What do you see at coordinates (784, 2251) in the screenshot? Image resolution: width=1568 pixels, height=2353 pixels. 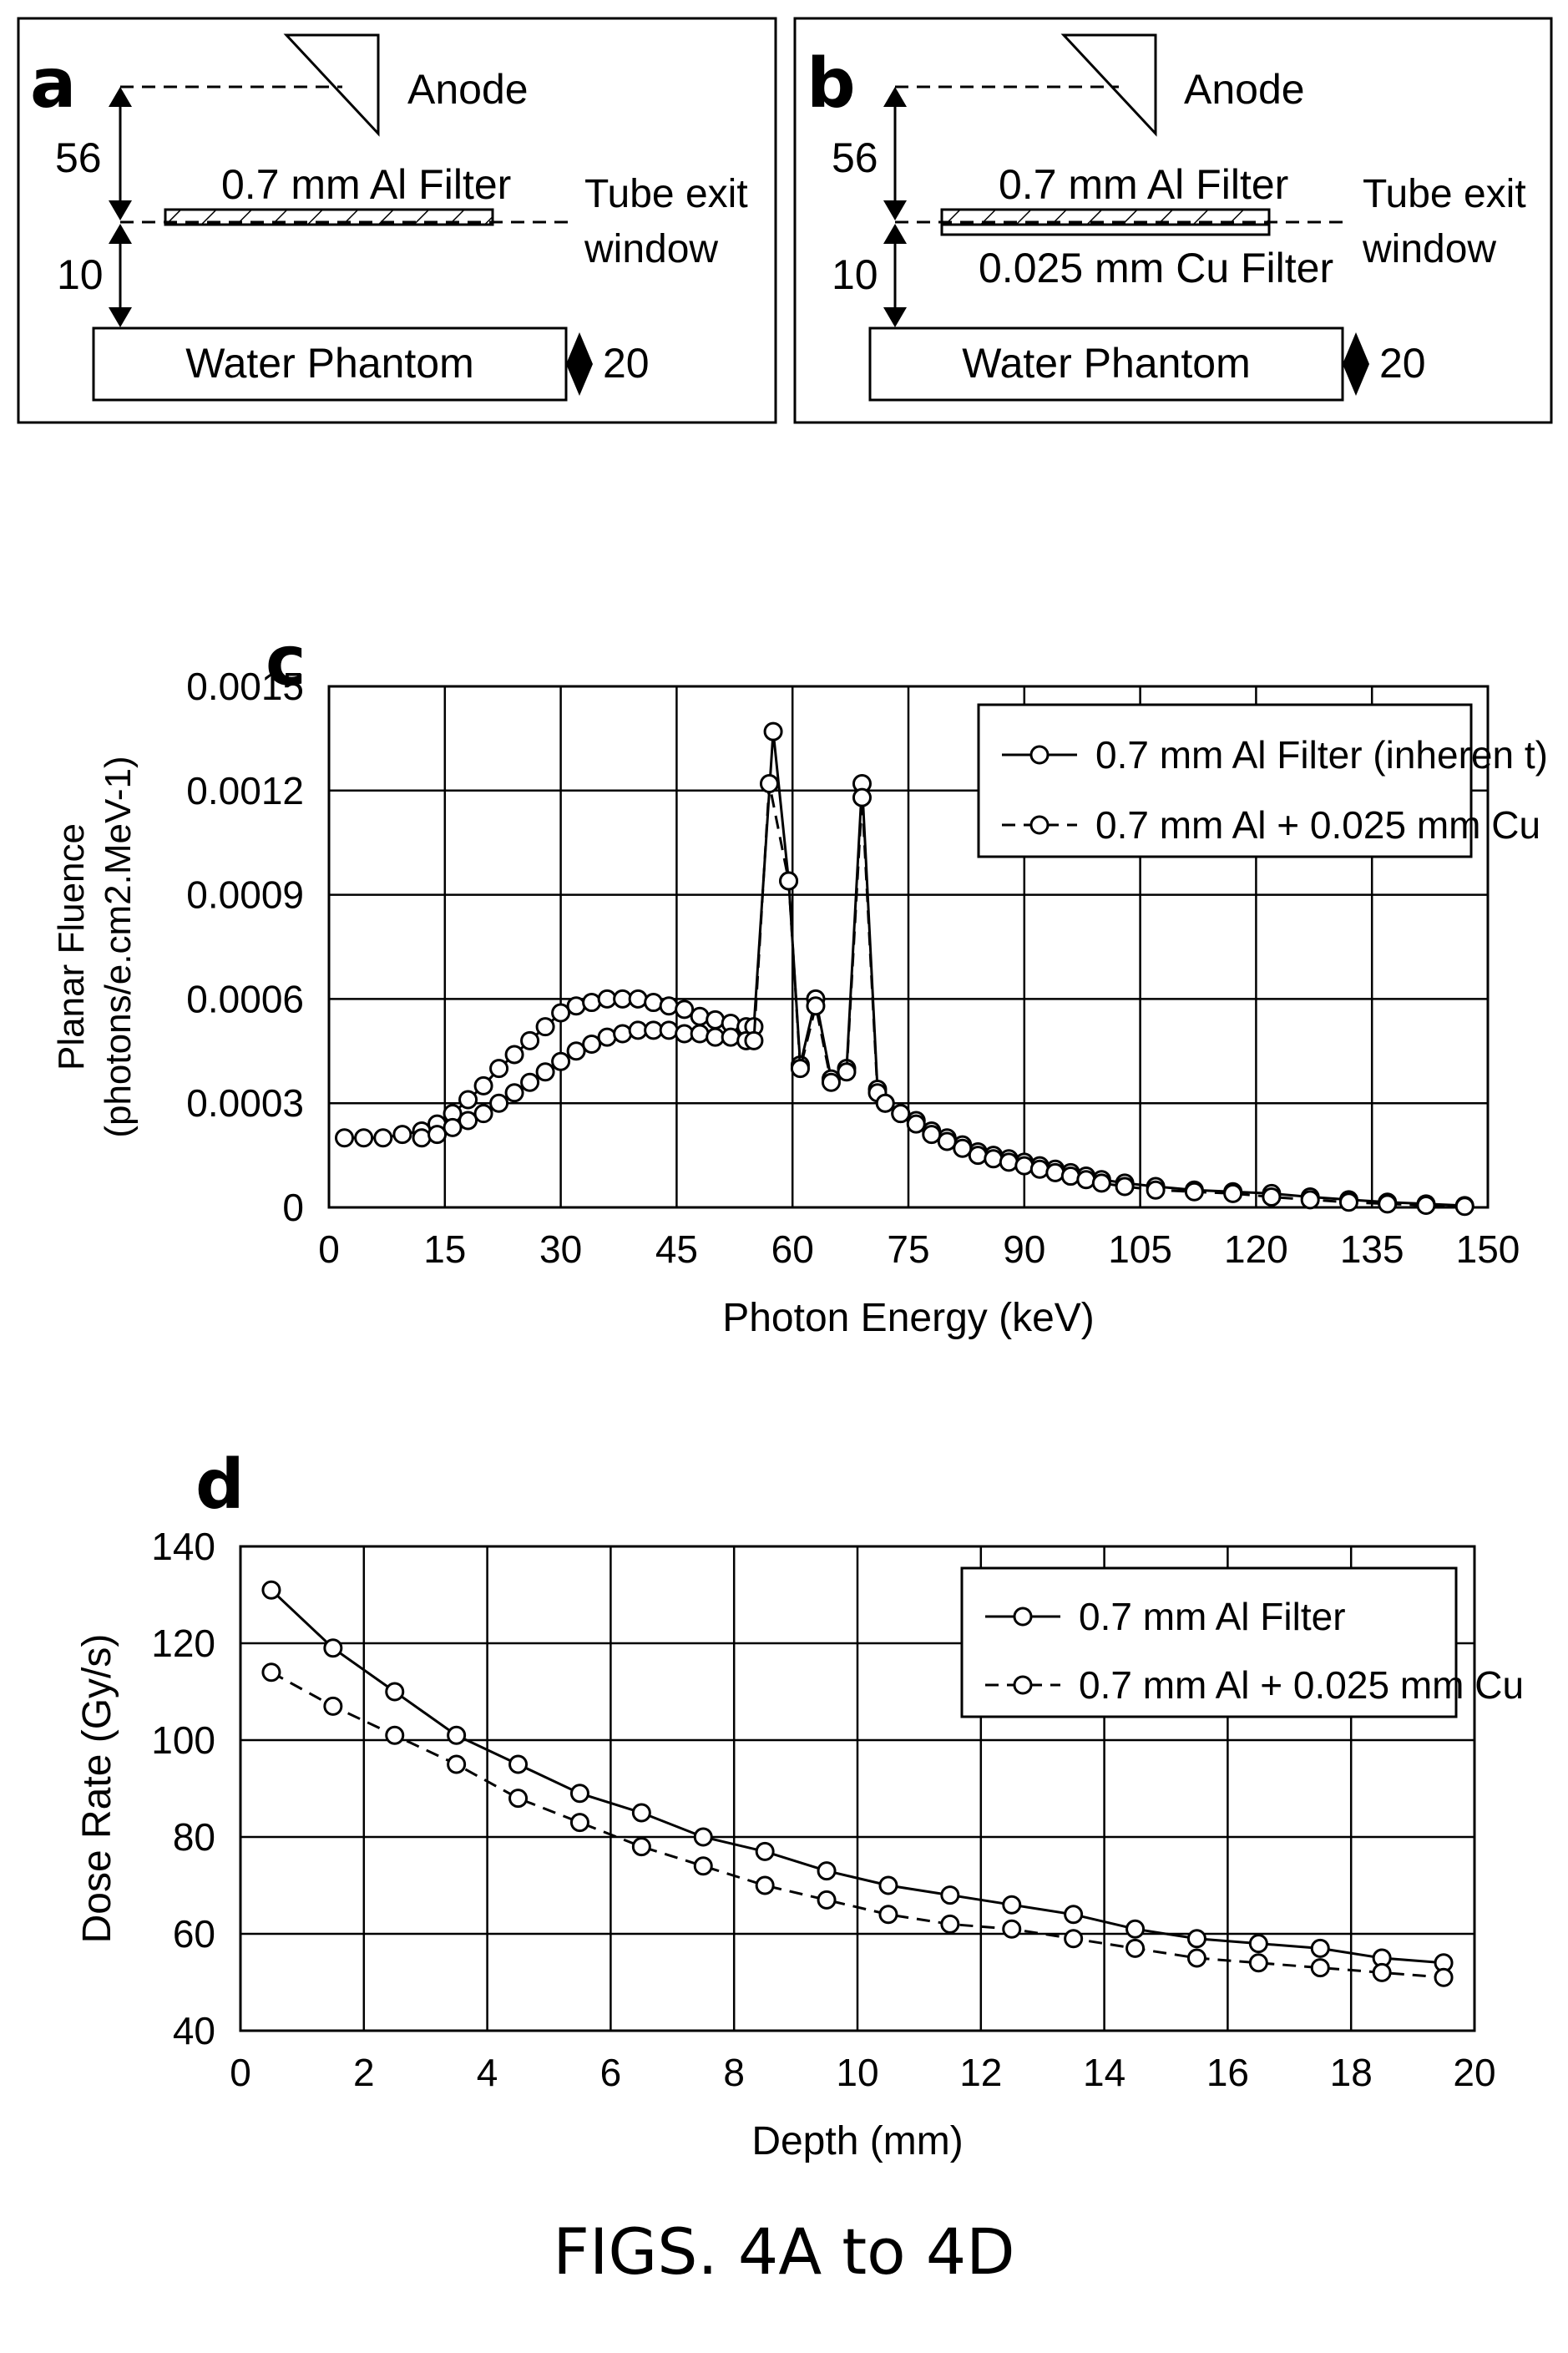 I see `figure-caption: FIGS. 4A to 4D` at bounding box center [784, 2251].